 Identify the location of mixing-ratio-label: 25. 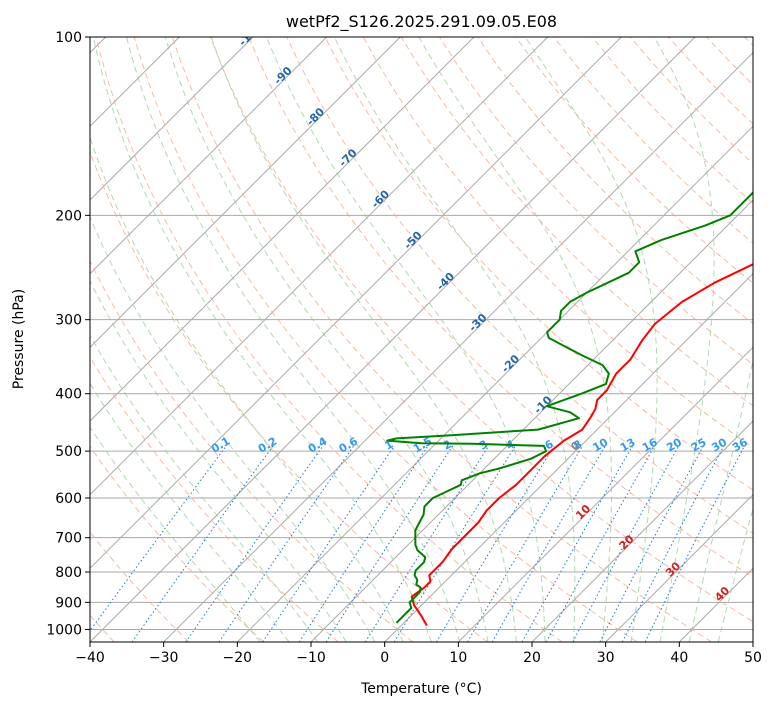
(699, 445).